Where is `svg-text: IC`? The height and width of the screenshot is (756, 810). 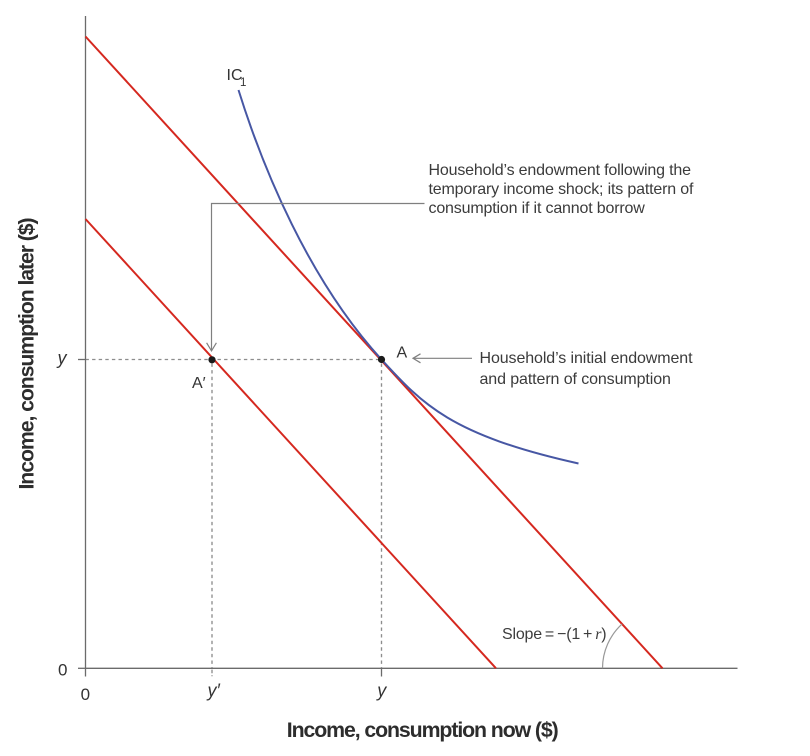
svg-text: IC is located at coordinates (235, 75).